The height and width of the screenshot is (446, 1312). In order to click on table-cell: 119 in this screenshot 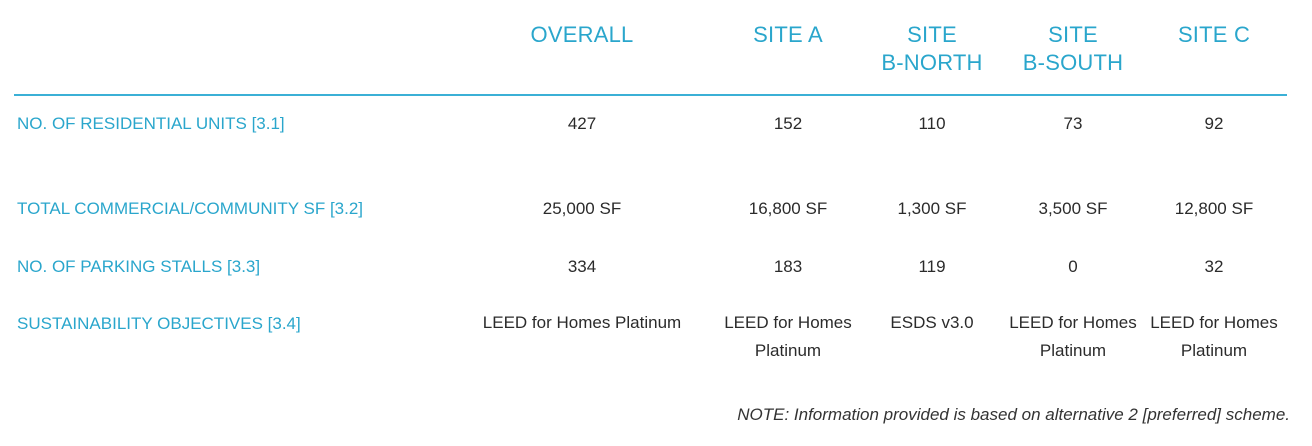, I will do `click(932, 266)`.